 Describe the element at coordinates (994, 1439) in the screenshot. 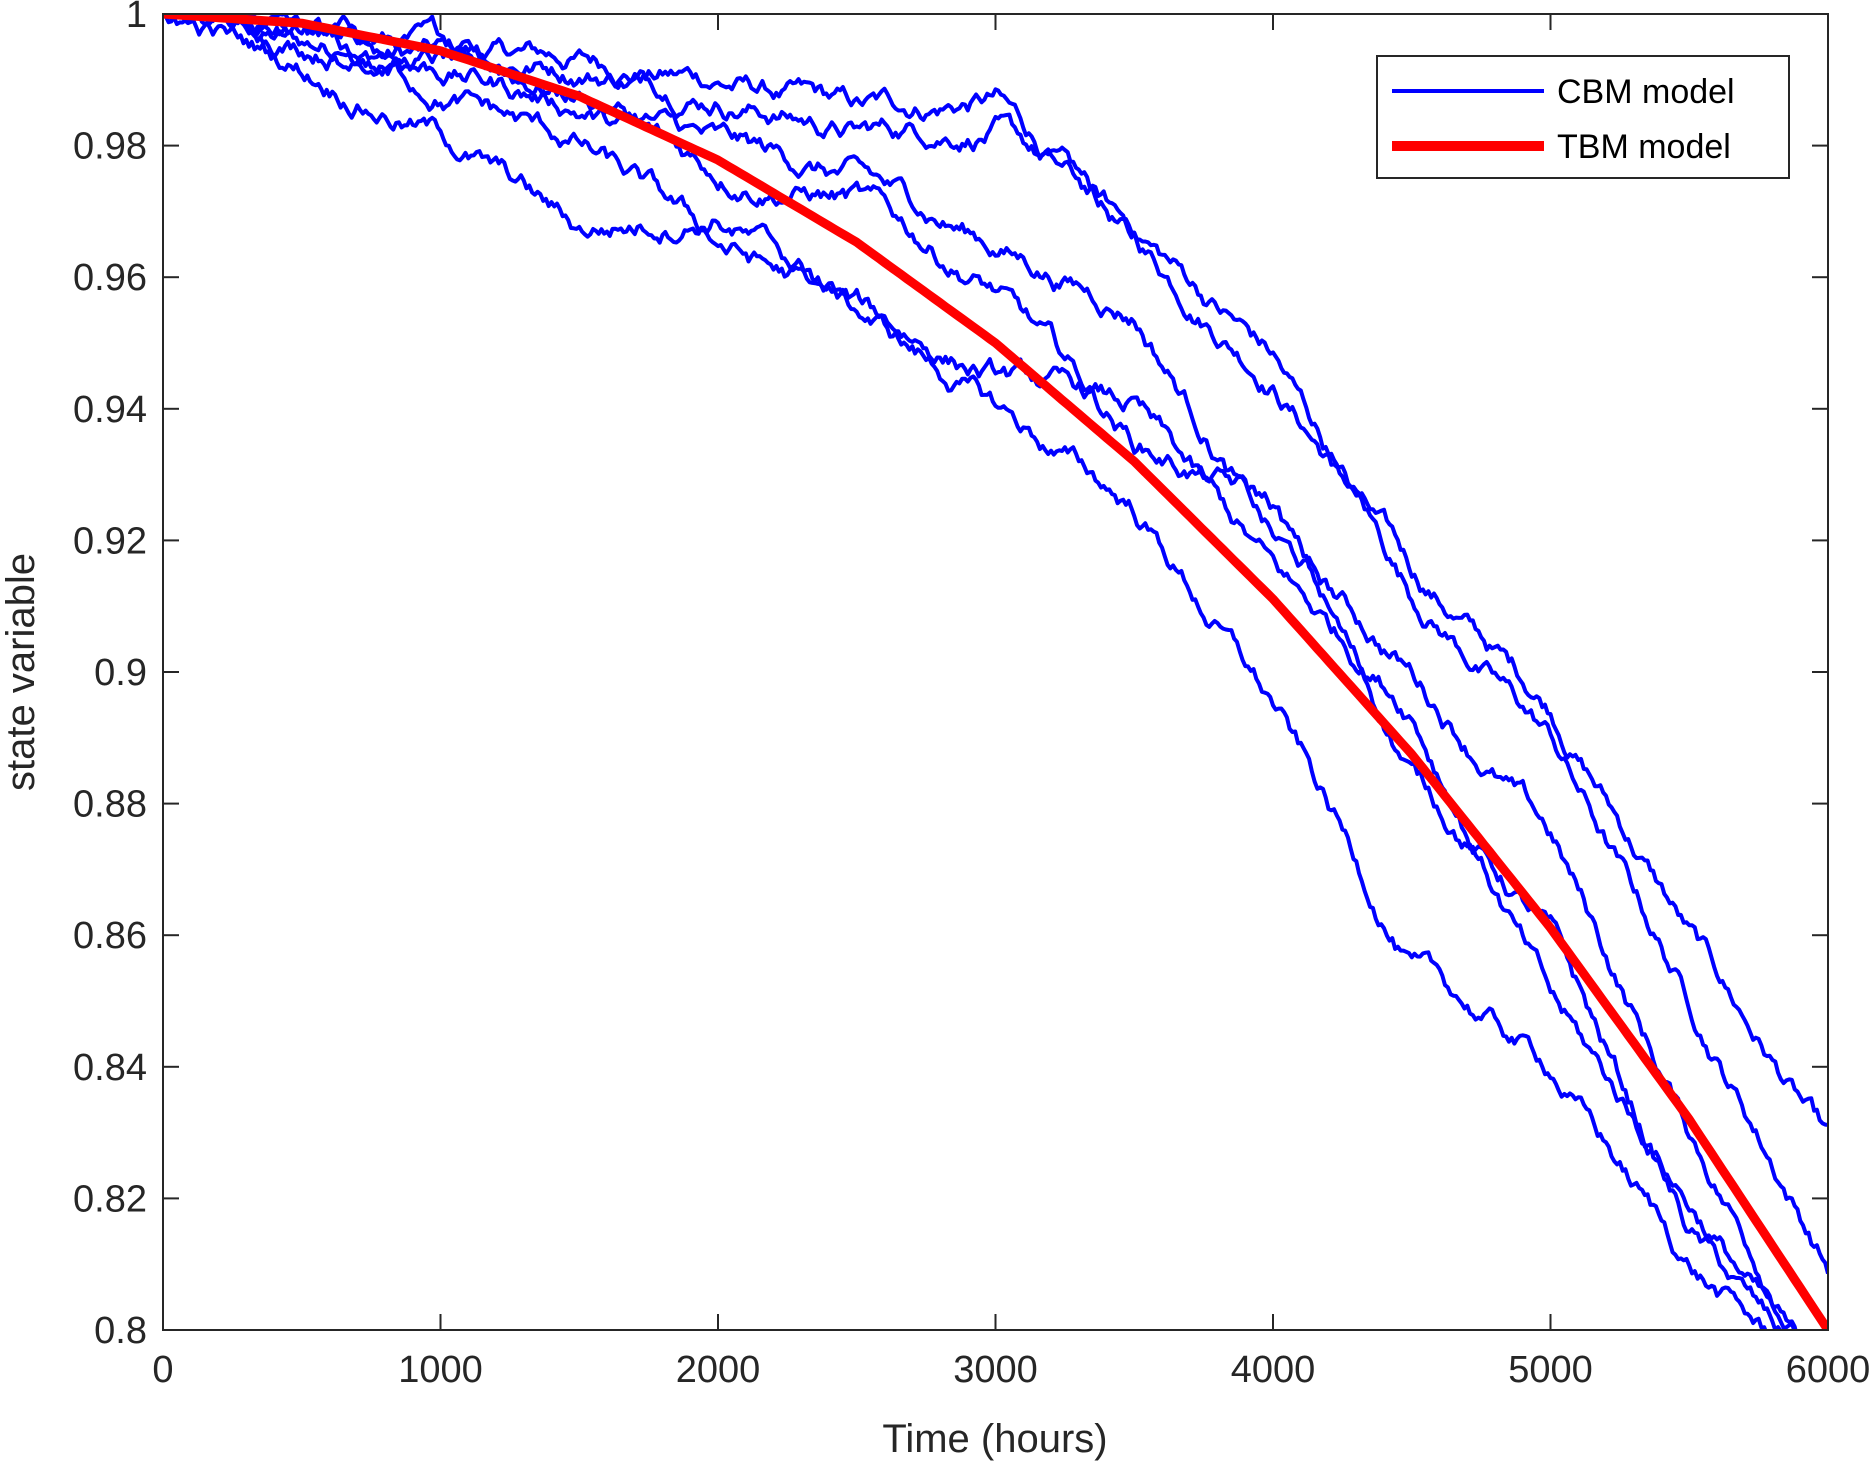

I see `x-axis-label: Time (hours)` at that location.